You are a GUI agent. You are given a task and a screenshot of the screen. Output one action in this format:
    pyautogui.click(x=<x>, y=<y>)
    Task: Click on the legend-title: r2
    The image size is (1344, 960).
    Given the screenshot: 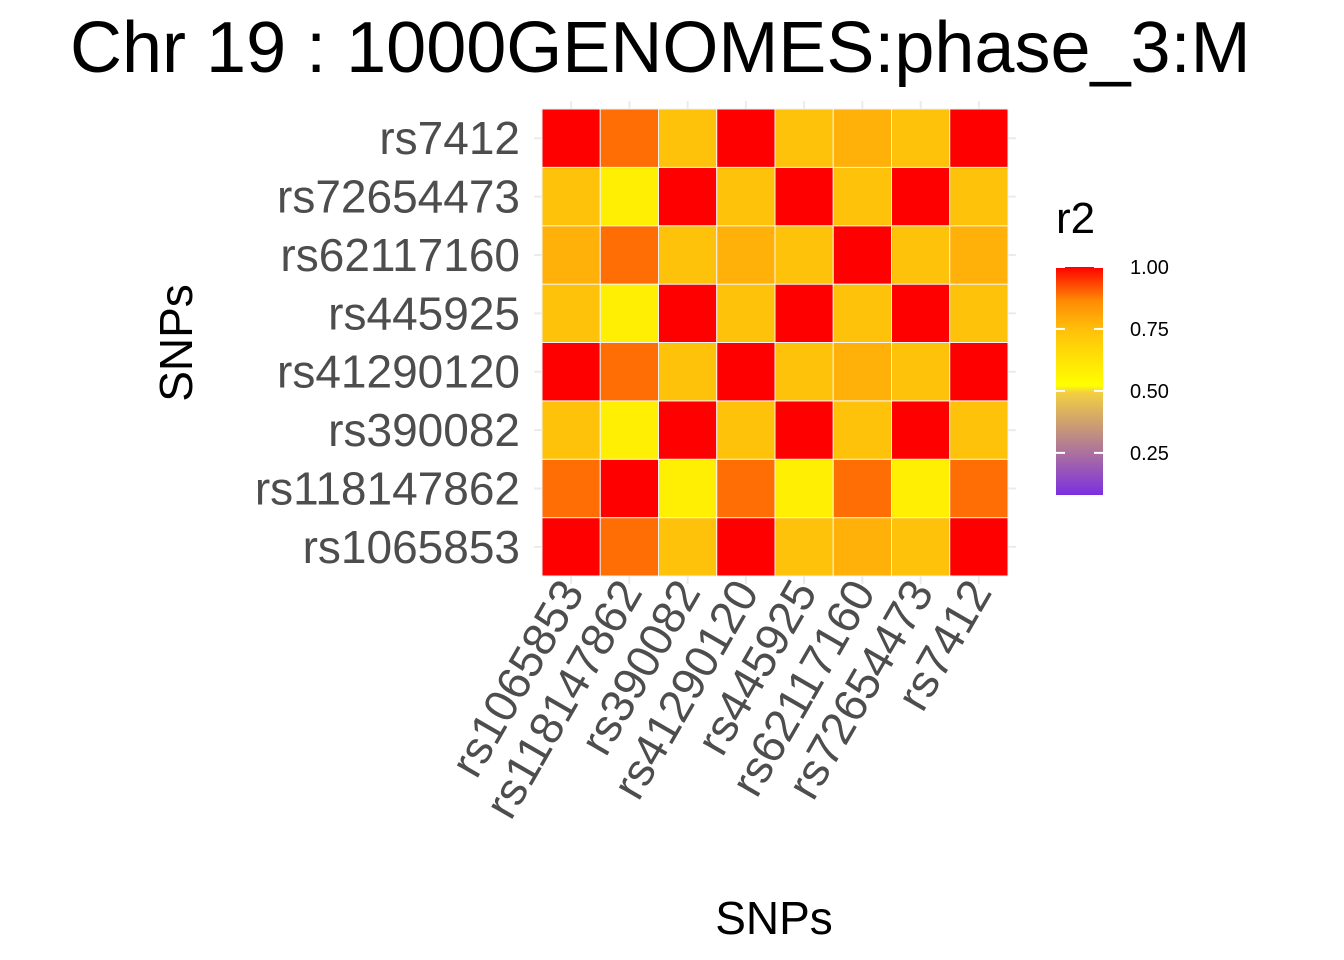 What is the action you would take?
    pyautogui.click(x=1075, y=218)
    